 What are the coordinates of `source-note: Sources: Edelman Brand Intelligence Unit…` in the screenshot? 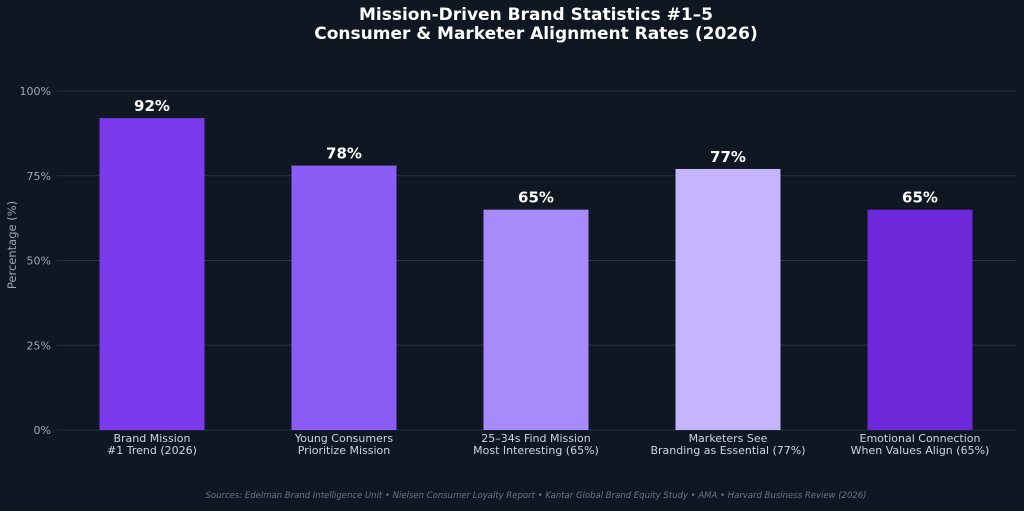 It's located at (535, 496).